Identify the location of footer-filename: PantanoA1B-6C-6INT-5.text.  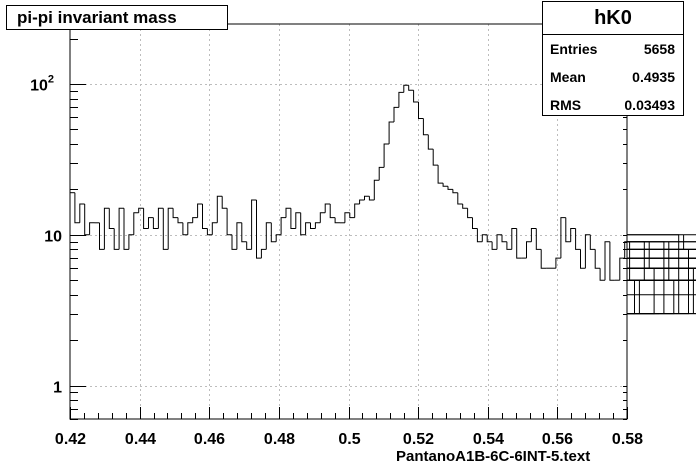
(493, 456).